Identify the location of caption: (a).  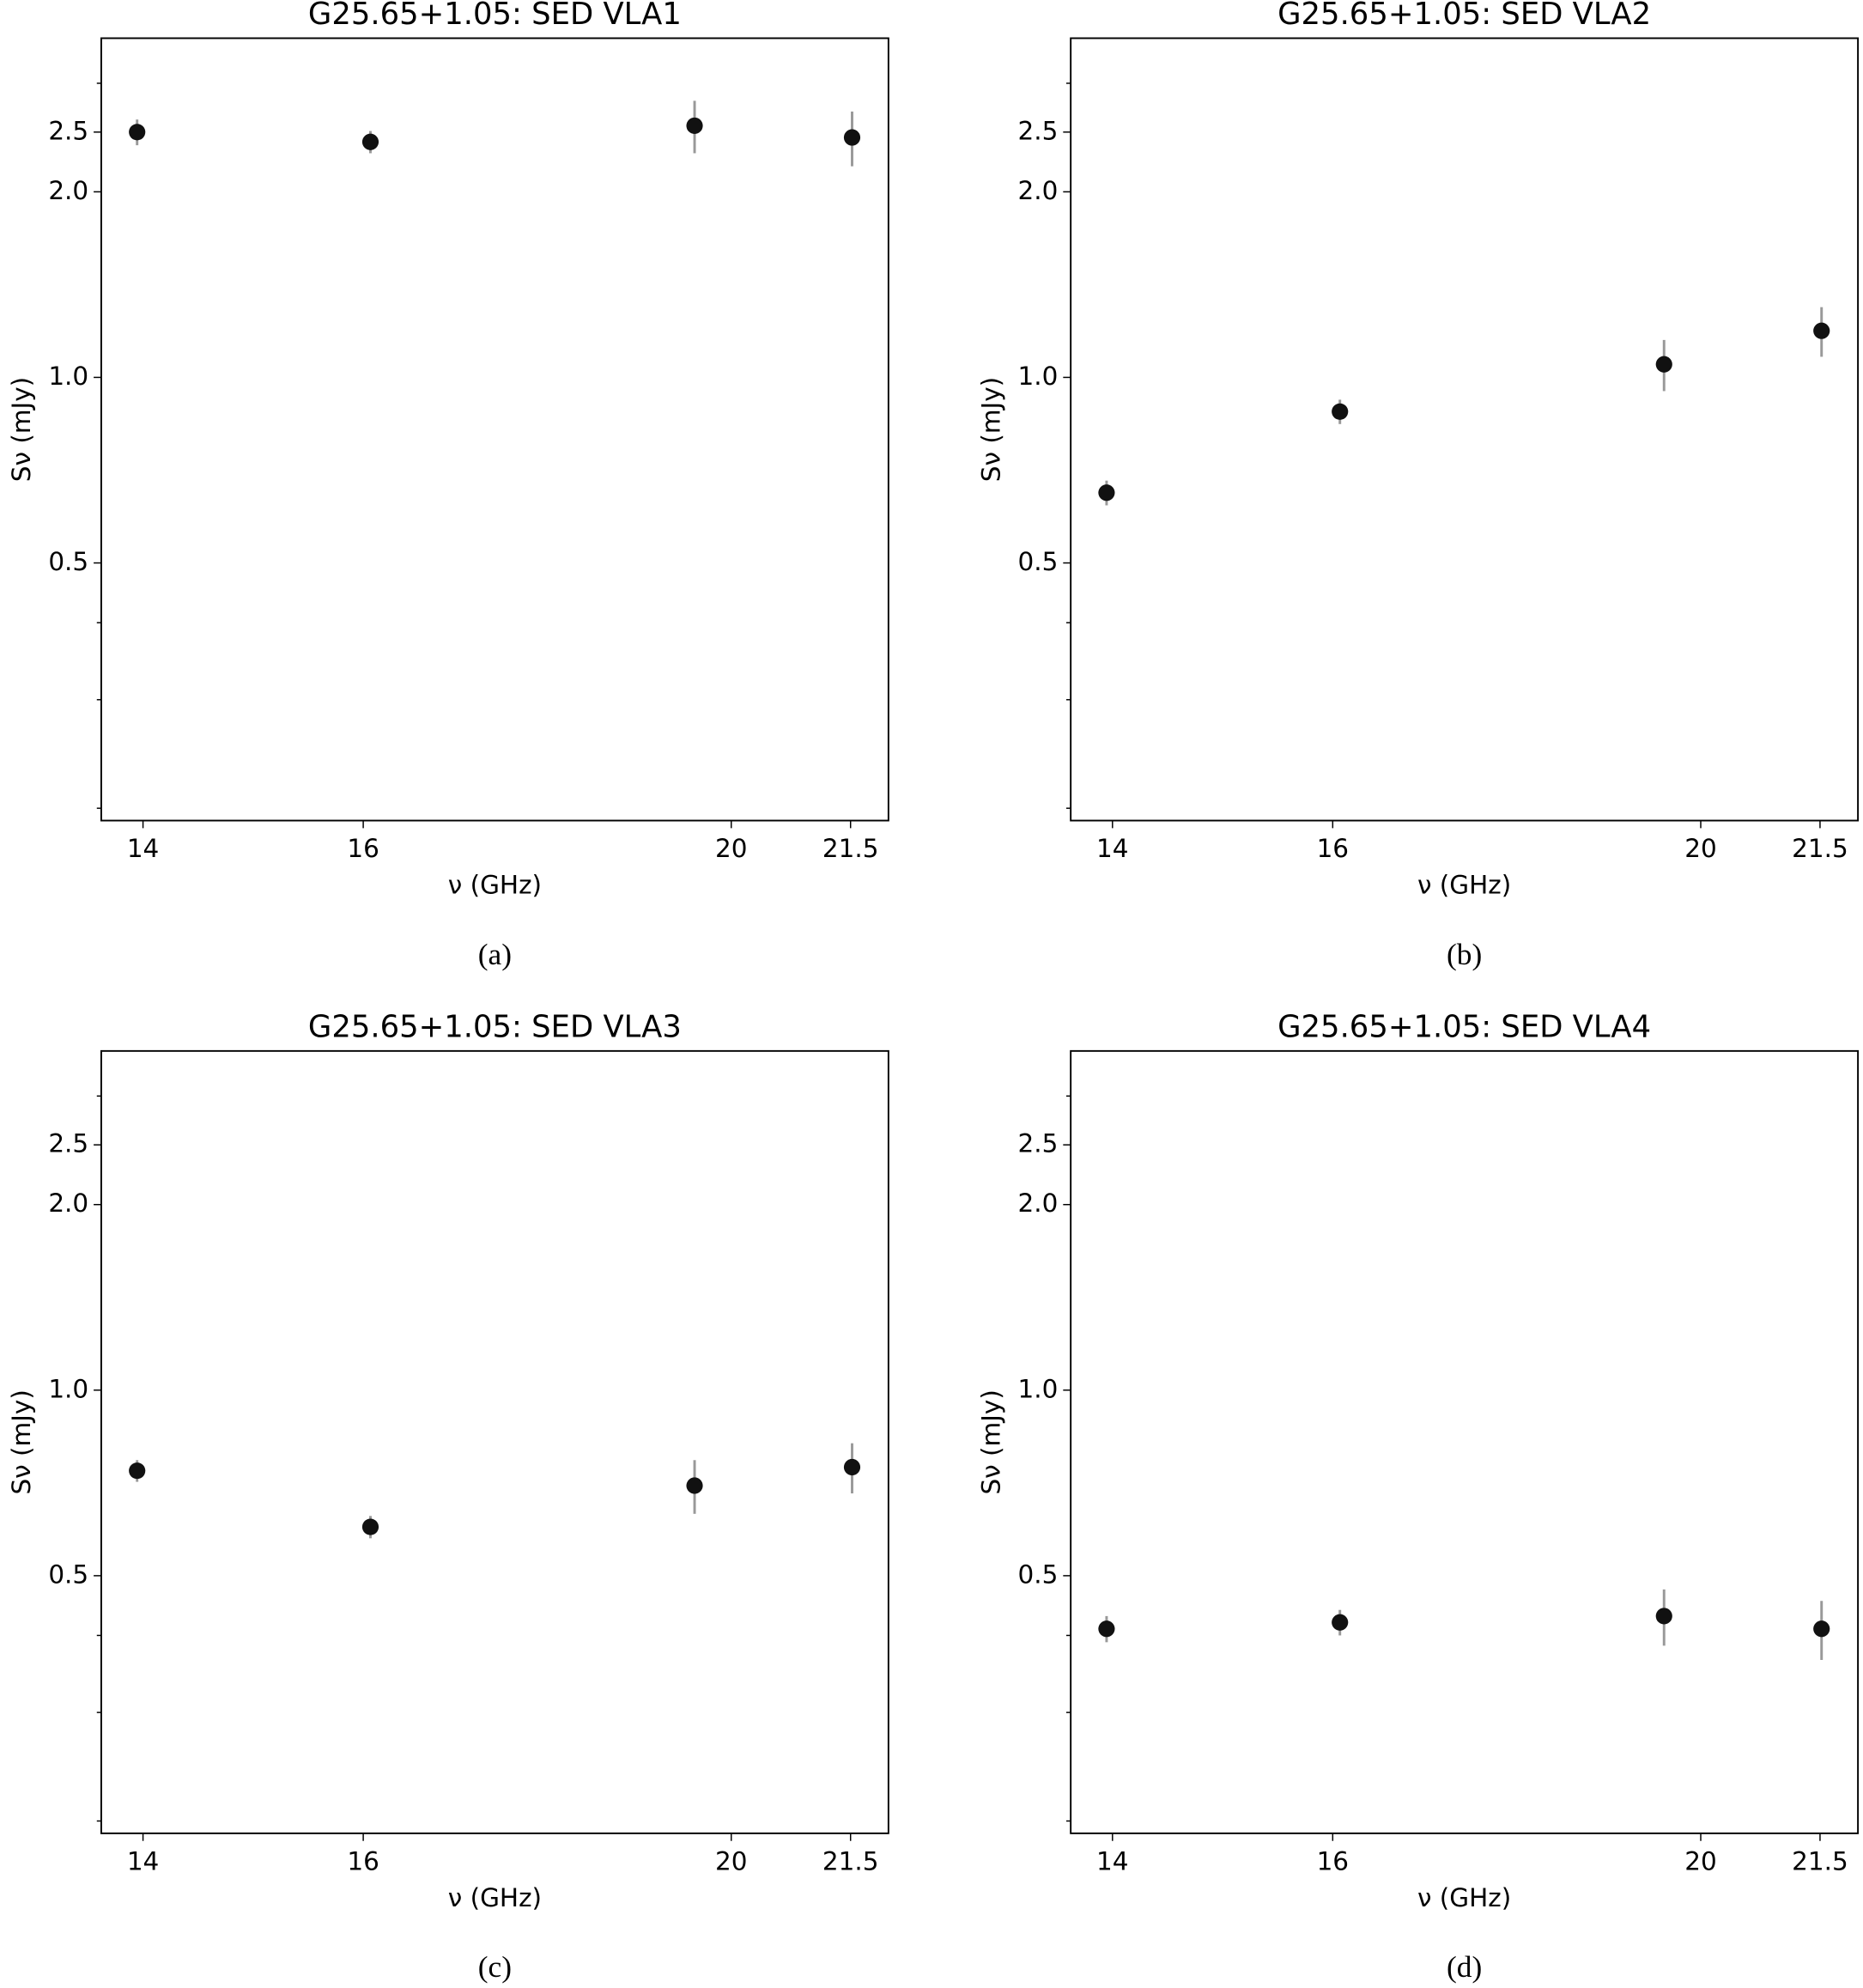
(495, 954).